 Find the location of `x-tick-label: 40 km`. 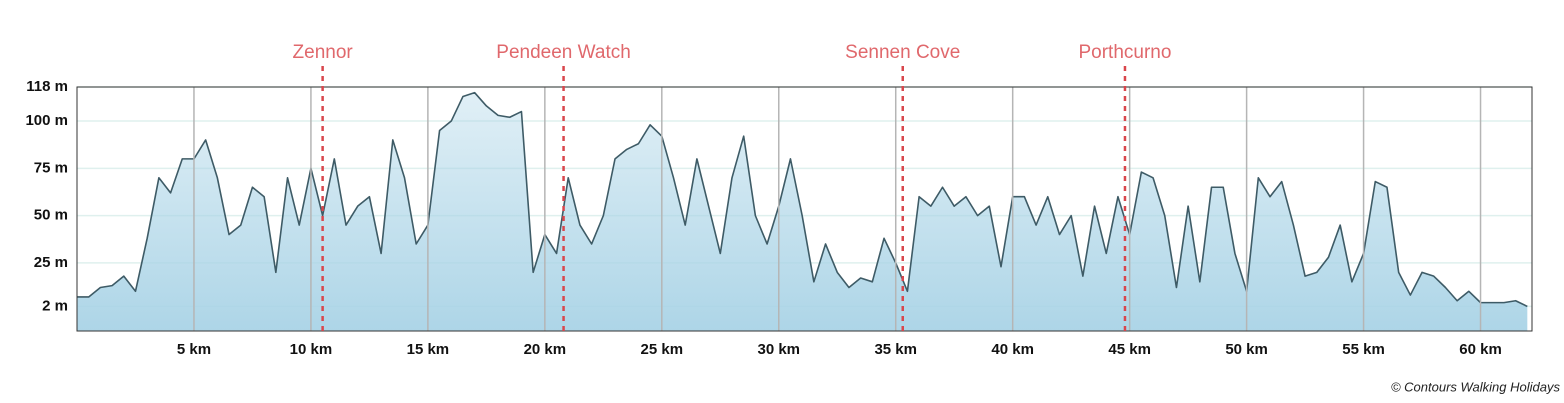

x-tick-label: 40 km is located at coordinates (1012, 349).